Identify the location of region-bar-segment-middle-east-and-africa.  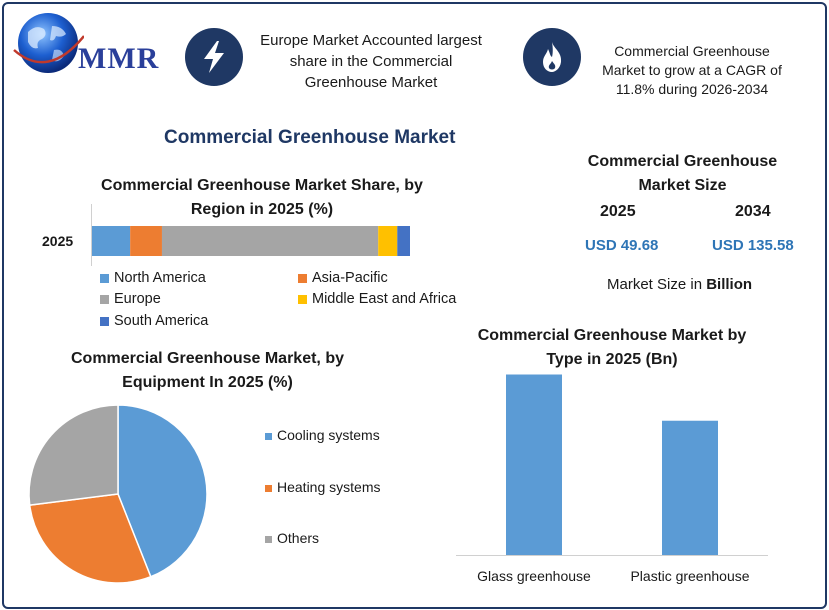
(388, 241).